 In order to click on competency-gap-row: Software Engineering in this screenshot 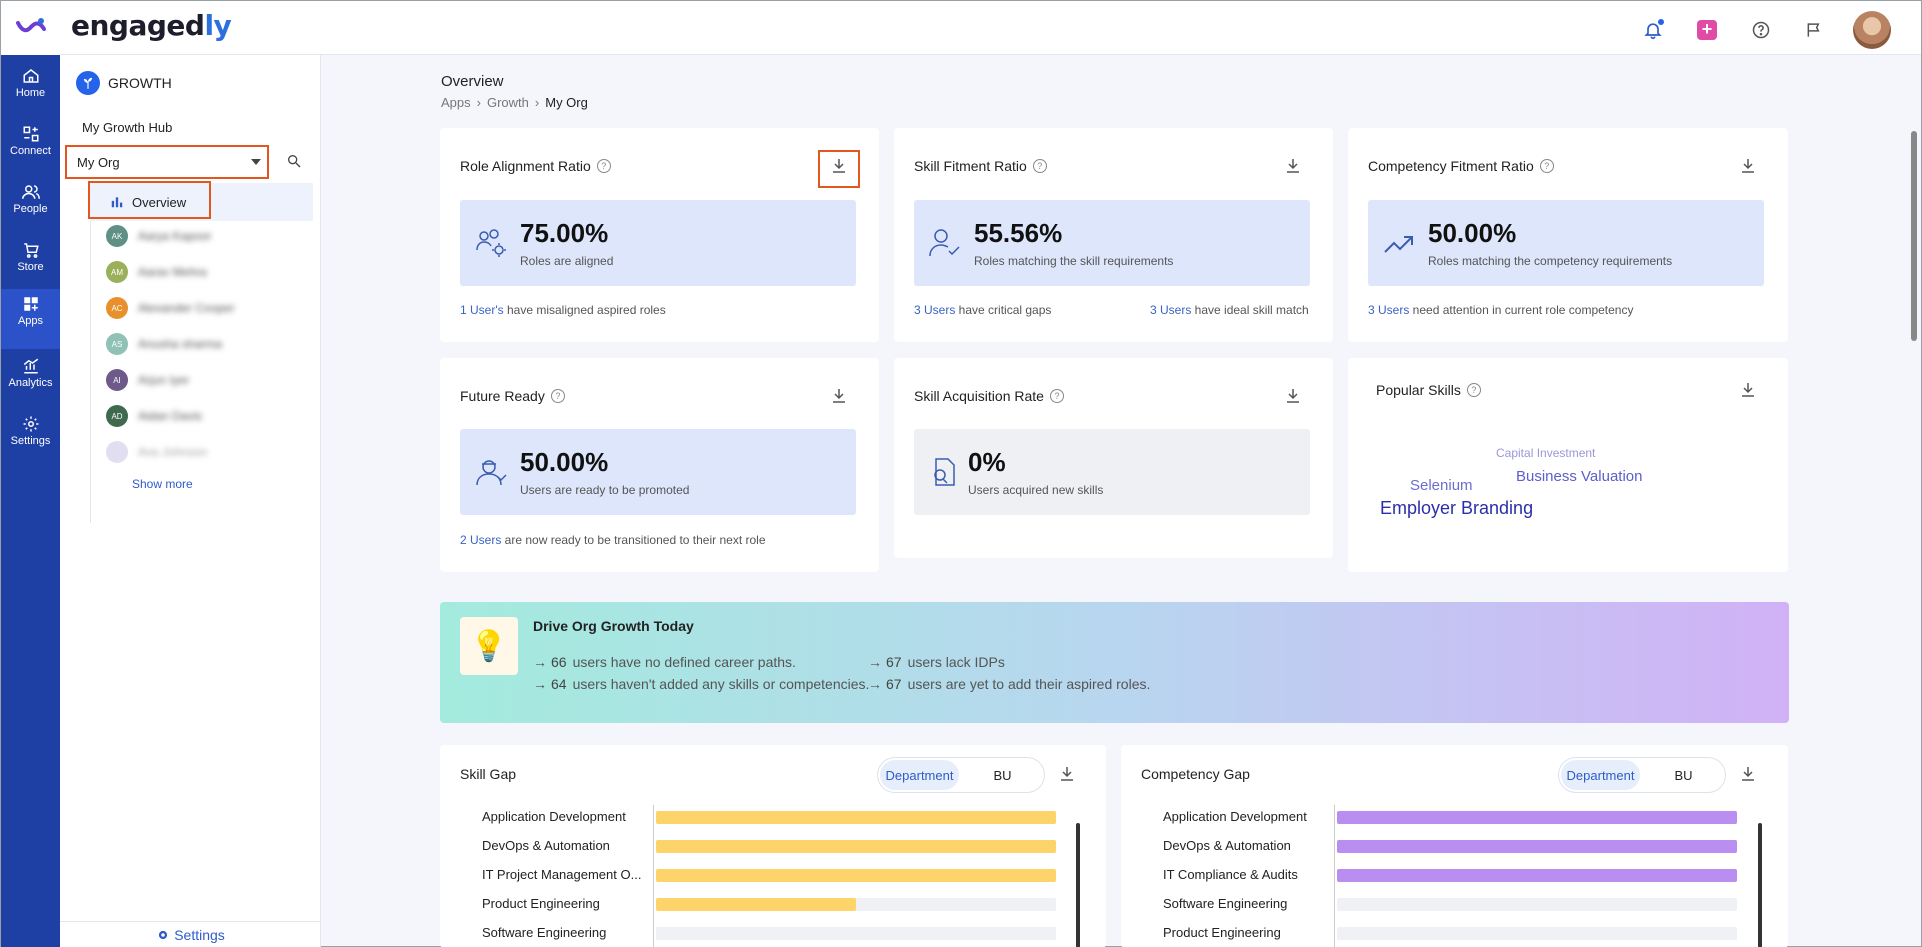, I will do `click(1439, 904)`.